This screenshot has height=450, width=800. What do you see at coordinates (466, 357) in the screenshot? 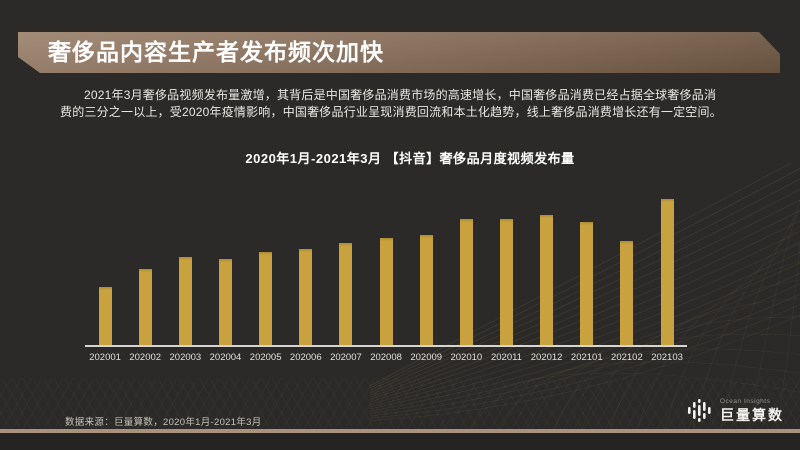
I see `x-tick-label: 202010` at bounding box center [466, 357].